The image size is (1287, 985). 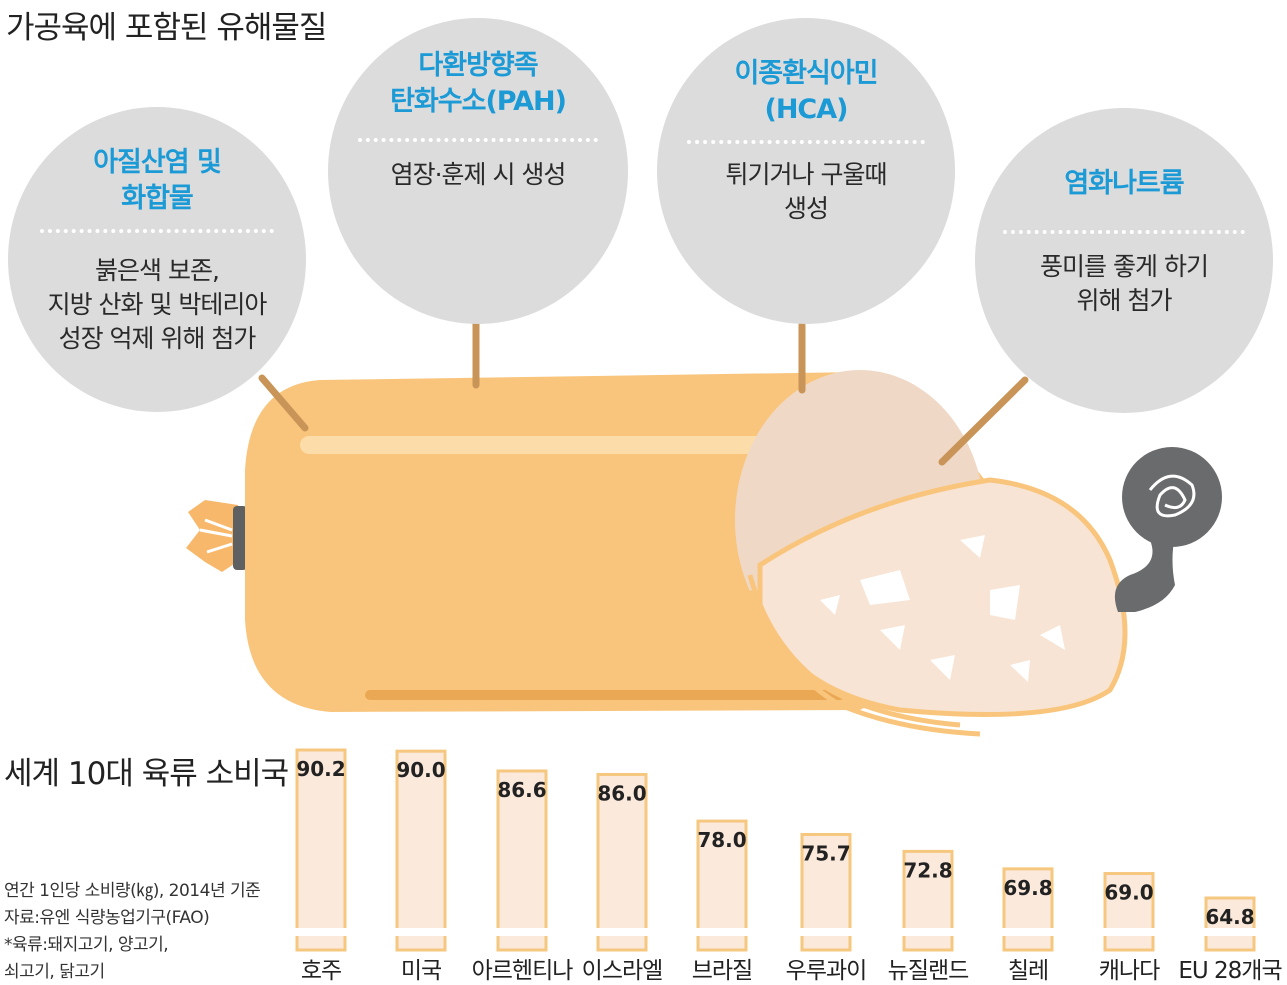 I want to click on bar-value-label: 86.0, so click(x=621, y=793).